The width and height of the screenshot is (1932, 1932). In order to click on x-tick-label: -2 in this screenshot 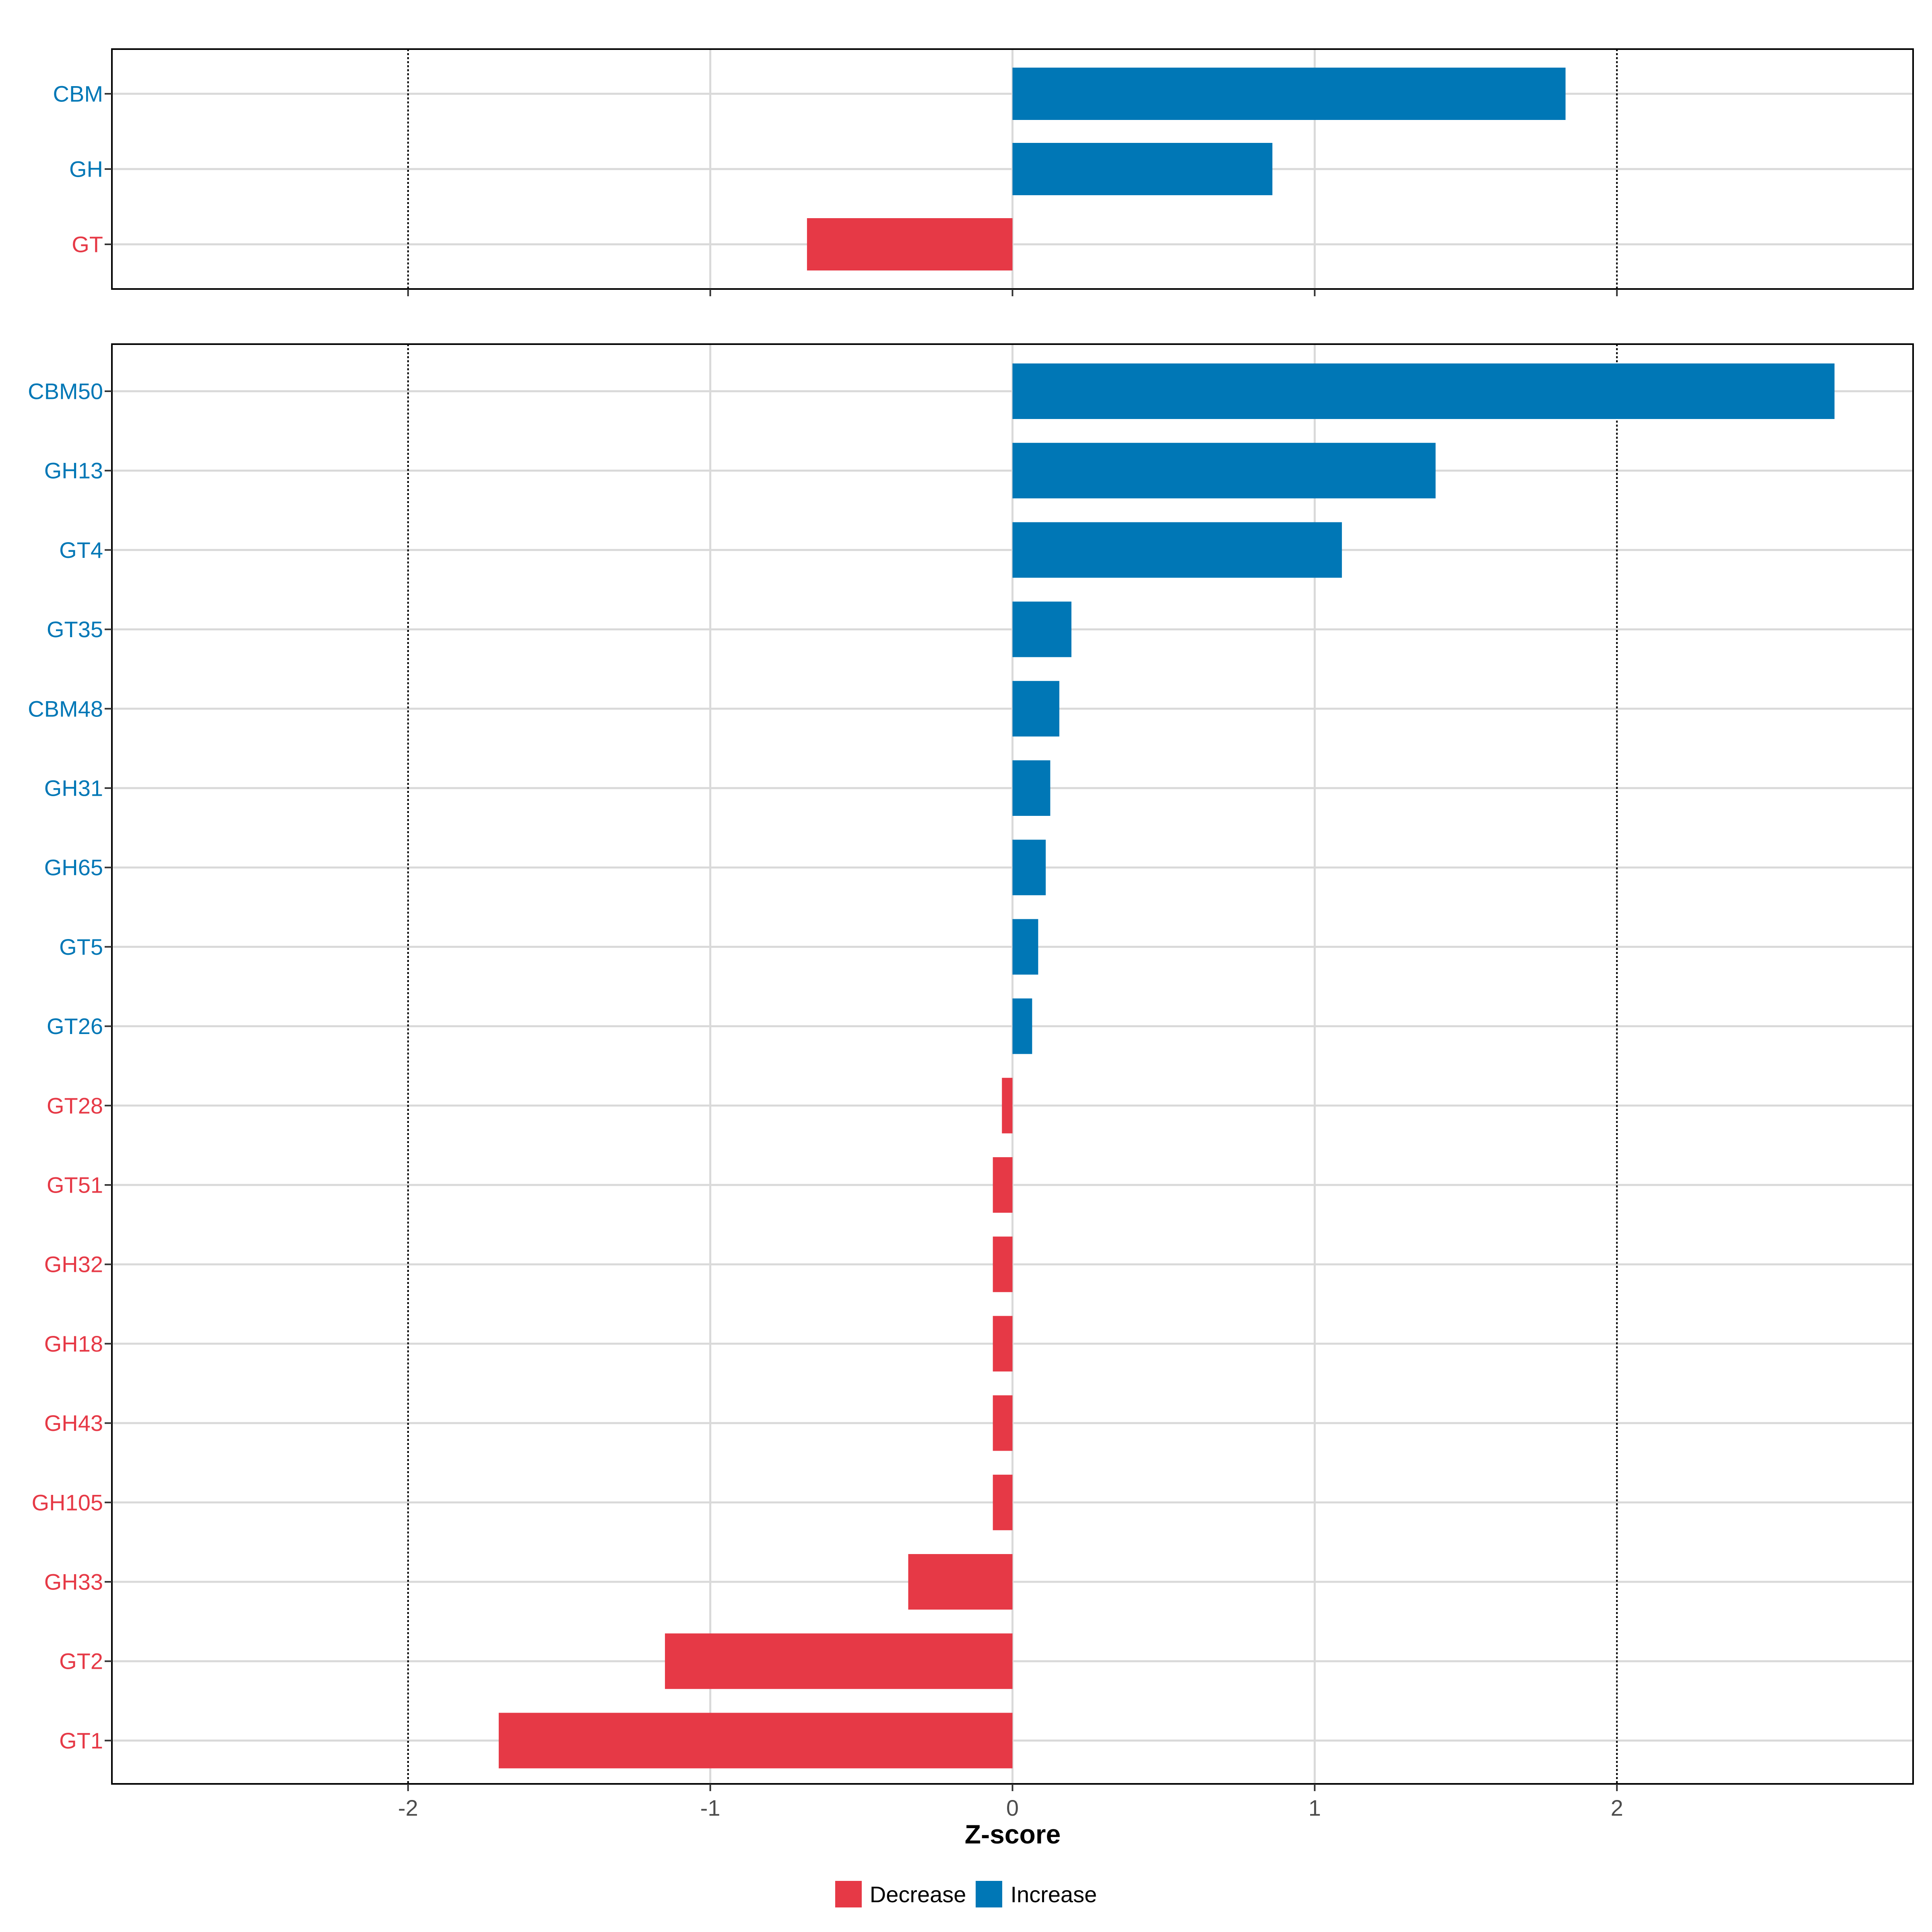, I will do `click(408, 1808)`.